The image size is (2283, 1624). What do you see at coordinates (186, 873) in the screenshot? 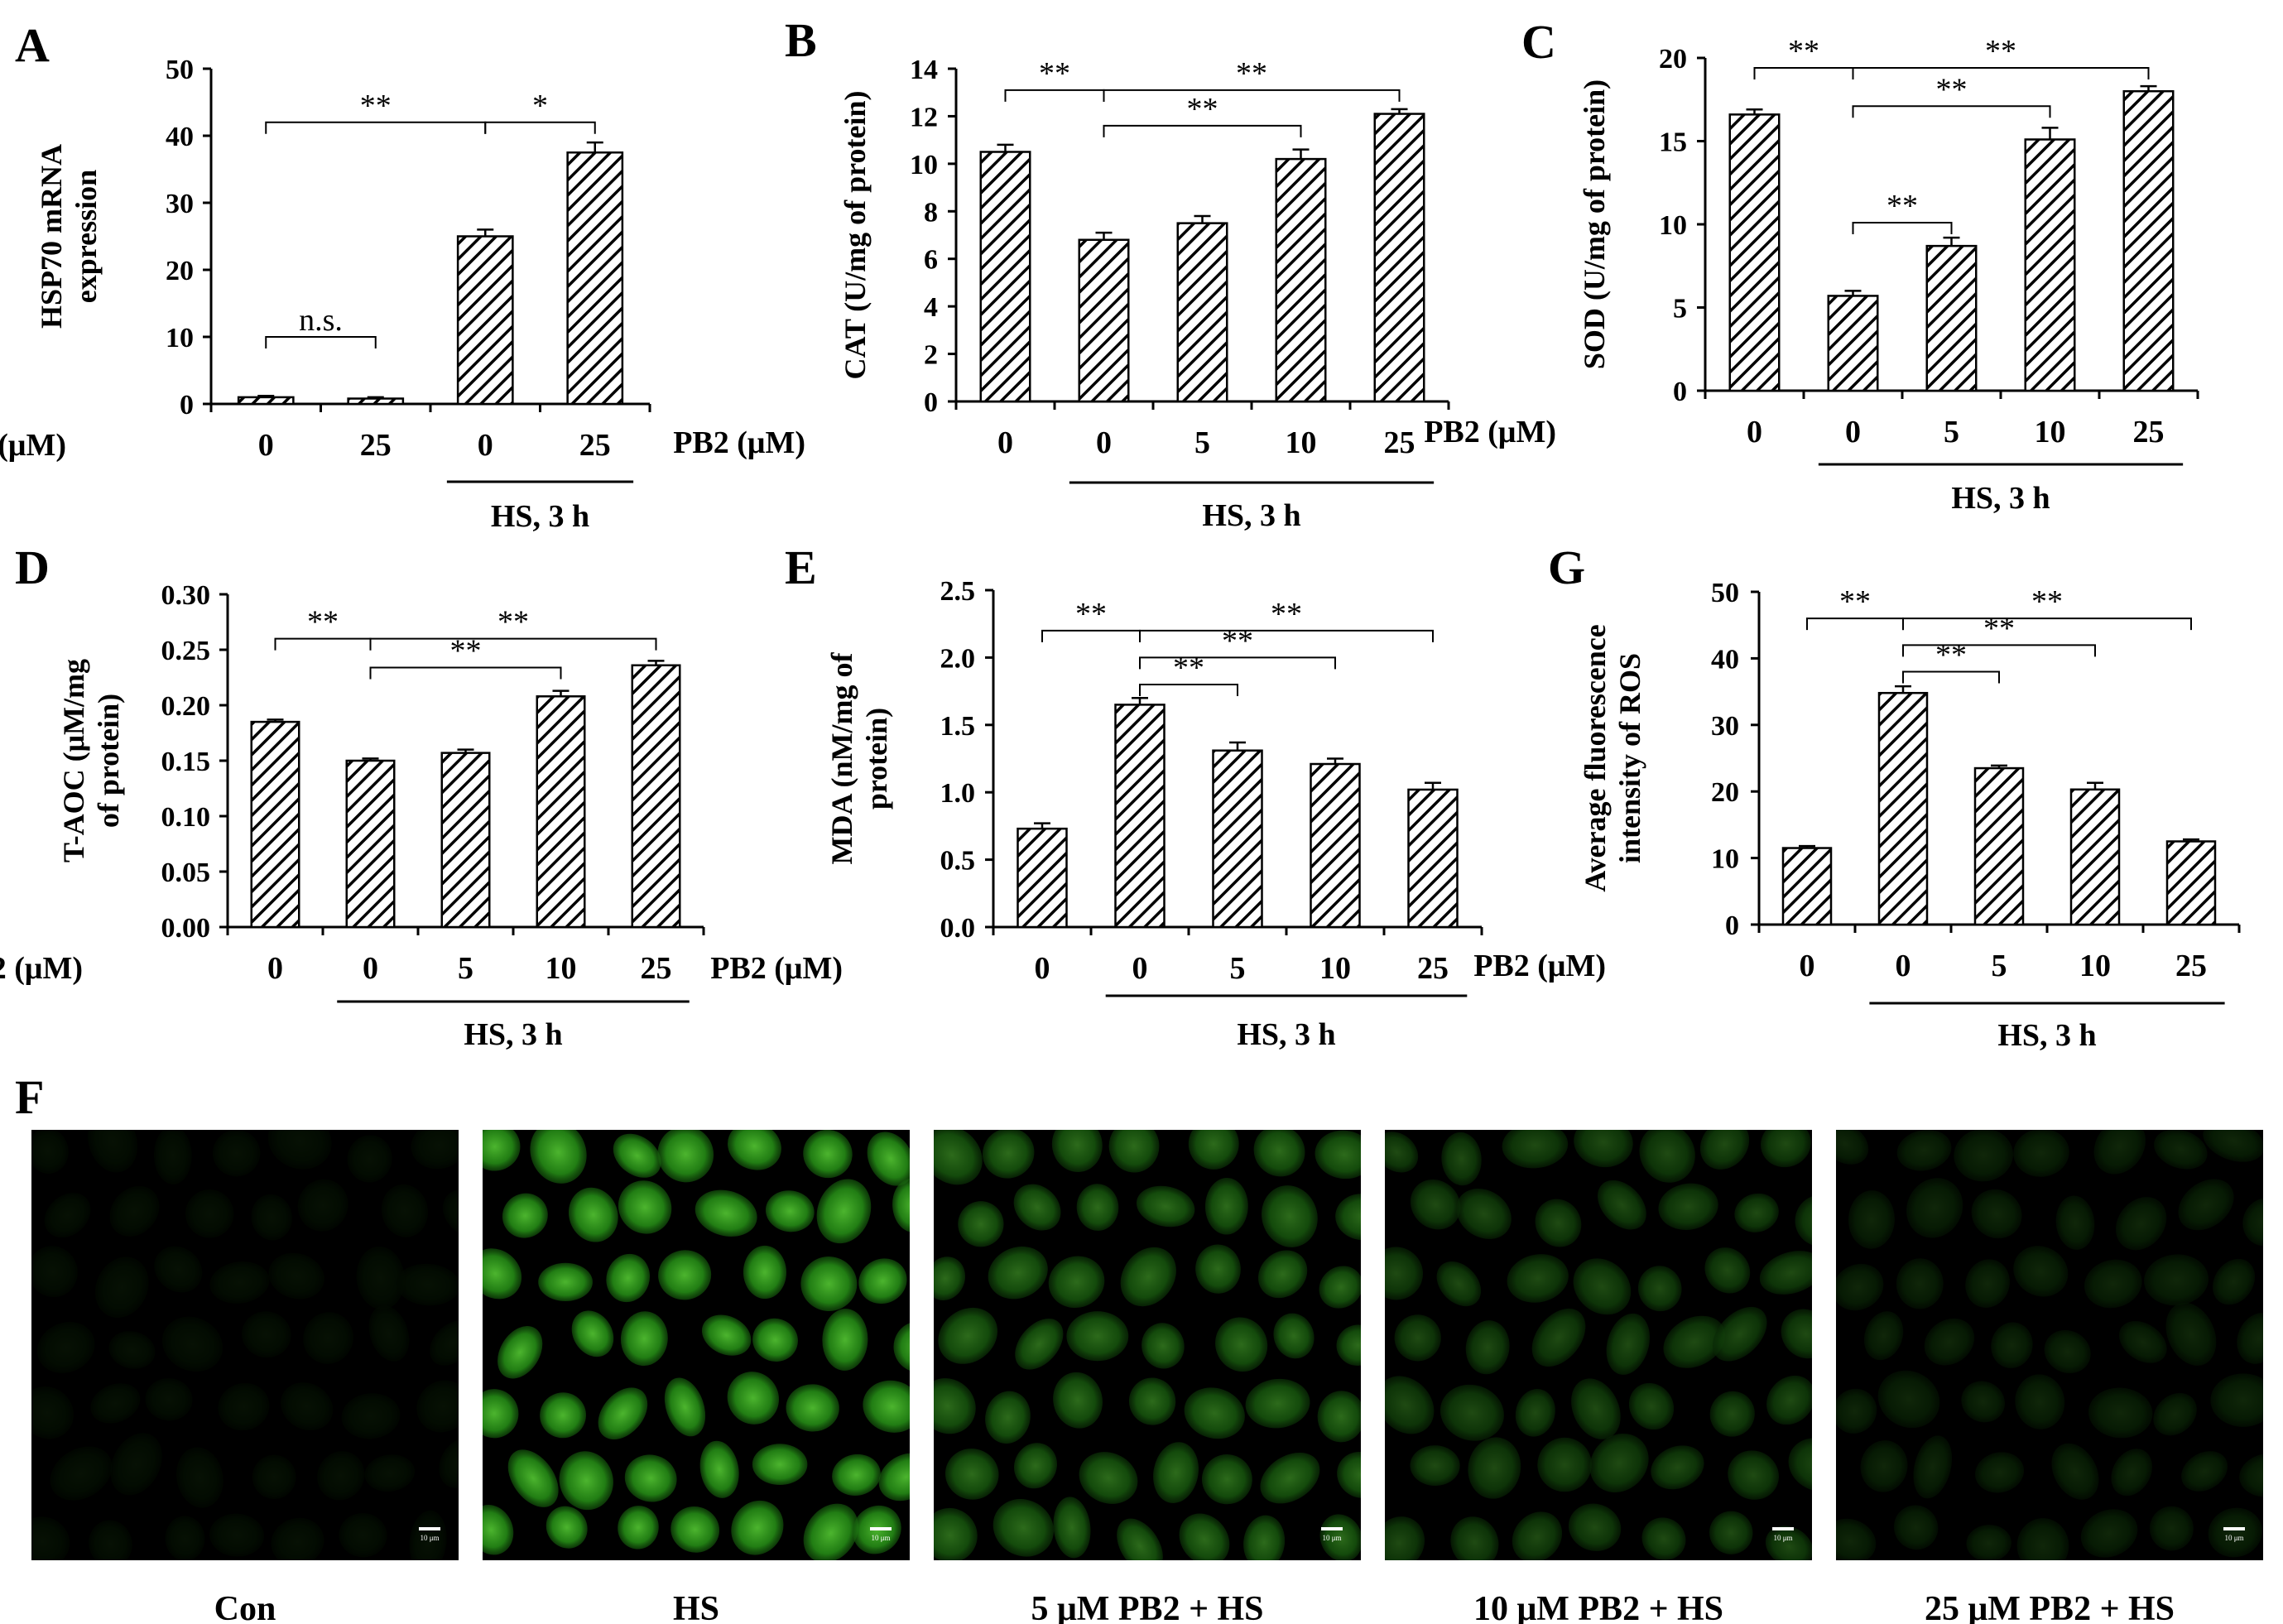
I see `y-tick-label: 0.05` at bounding box center [186, 873].